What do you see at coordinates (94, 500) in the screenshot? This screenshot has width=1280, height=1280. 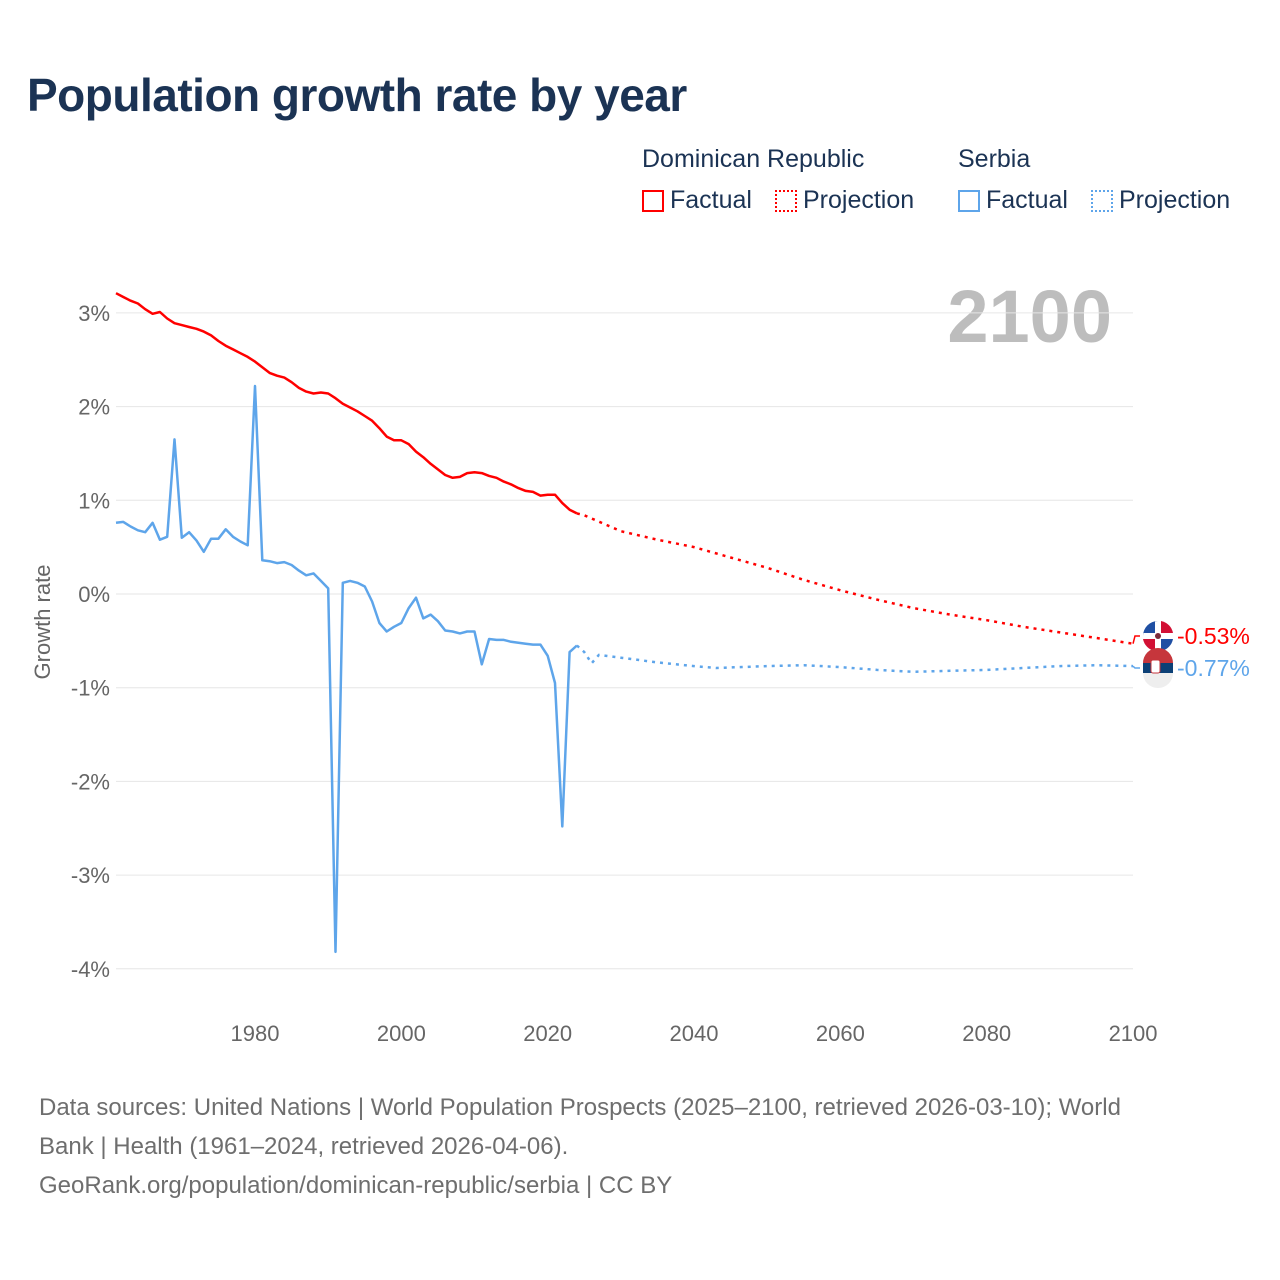 I see `y-tick-label: 1%` at bounding box center [94, 500].